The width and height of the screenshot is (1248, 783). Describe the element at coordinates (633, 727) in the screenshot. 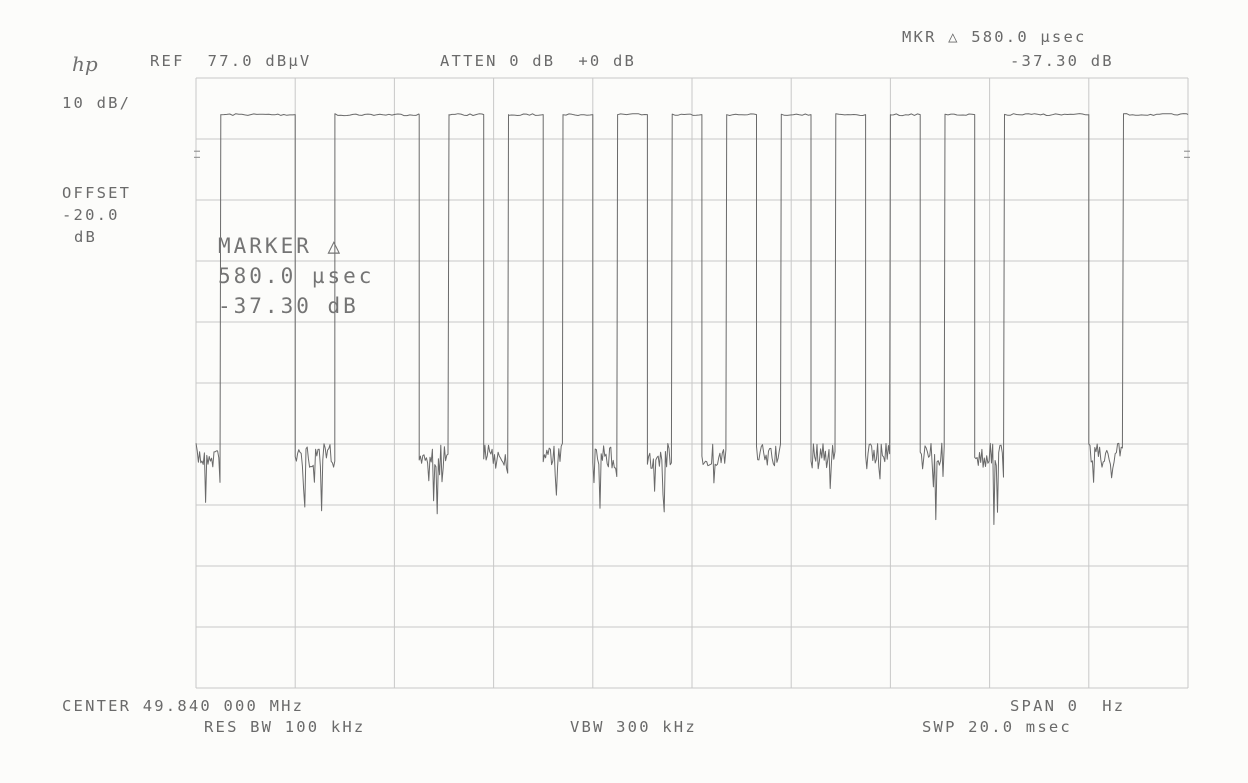

I see `video-bandwidth: VBW 300 kHz` at that location.